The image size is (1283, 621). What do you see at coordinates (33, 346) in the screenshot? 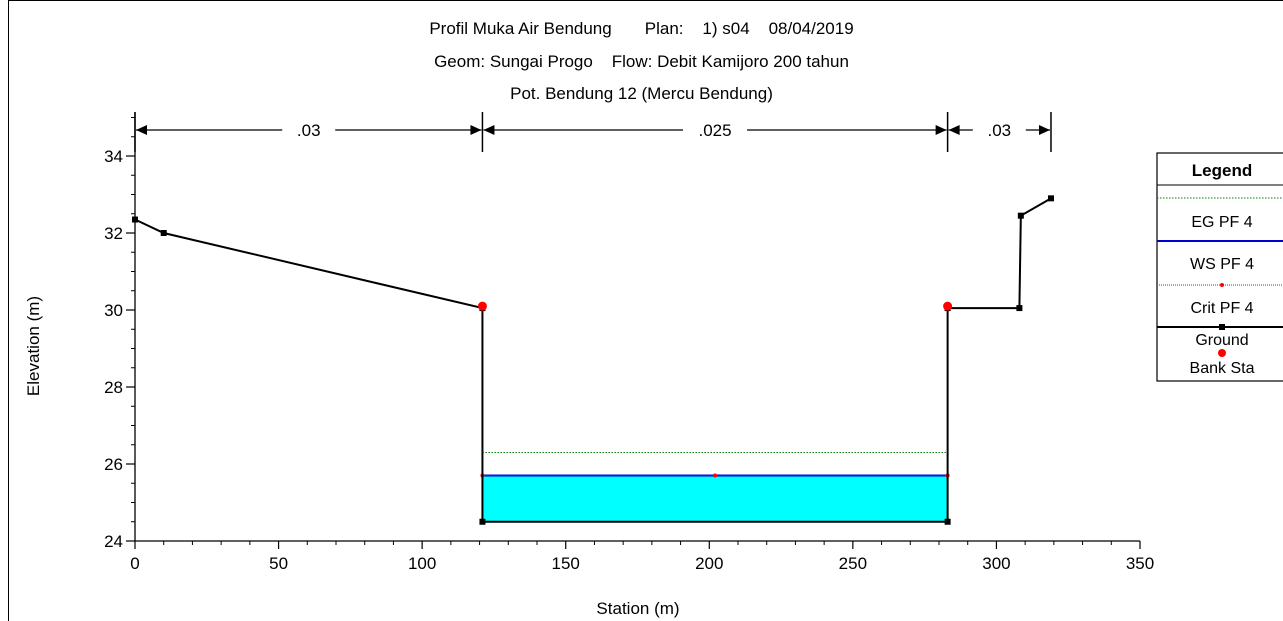
I see `y-axis-label: Elevation (m)` at bounding box center [33, 346].